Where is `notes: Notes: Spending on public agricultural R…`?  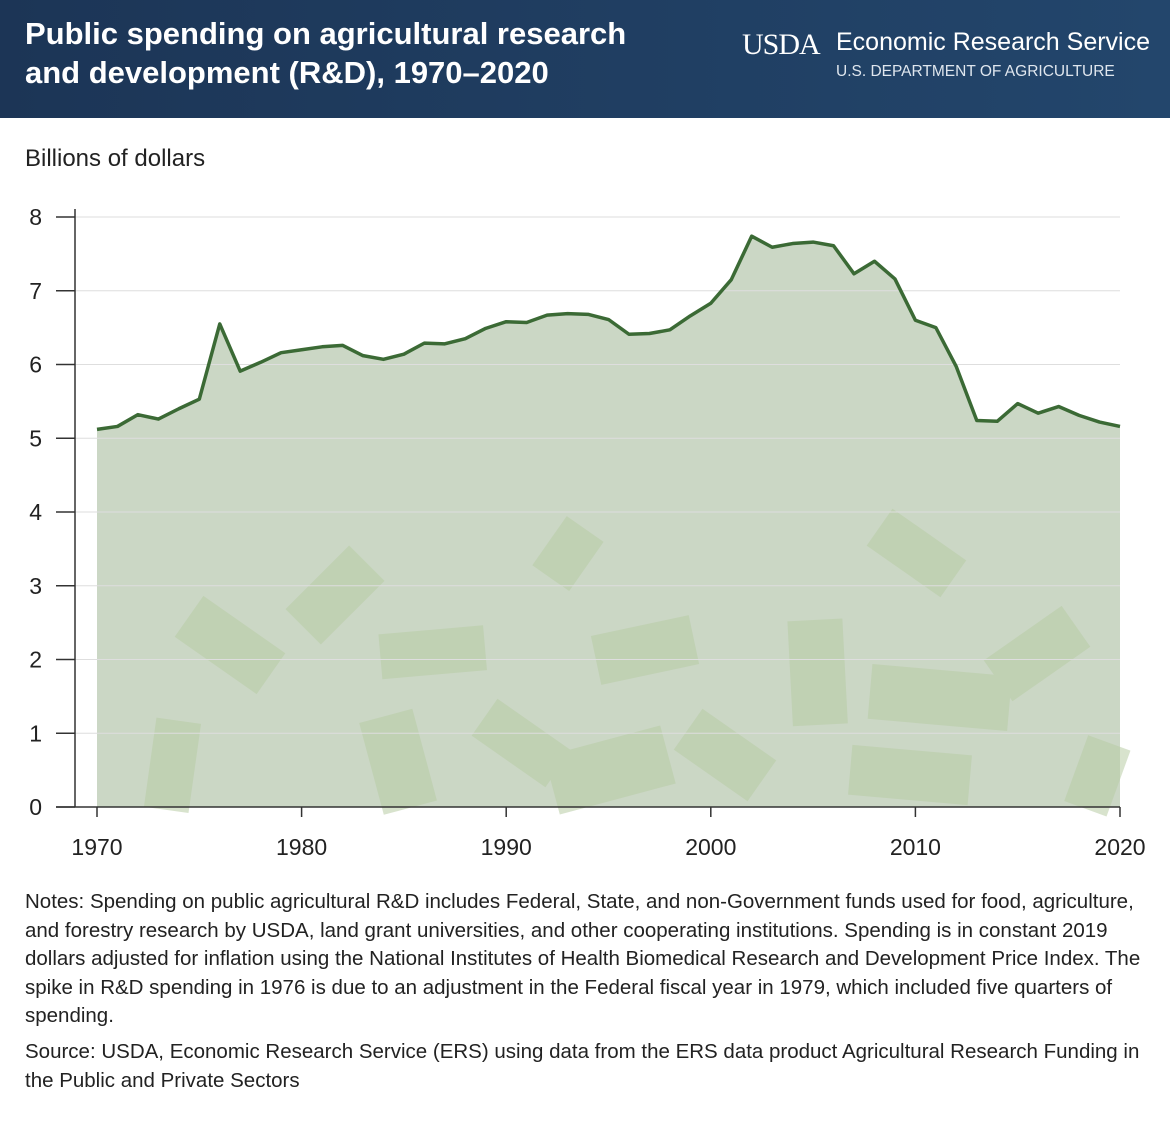 notes: Notes: Spending on public agricultural R… is located at coordinates (583, 958).